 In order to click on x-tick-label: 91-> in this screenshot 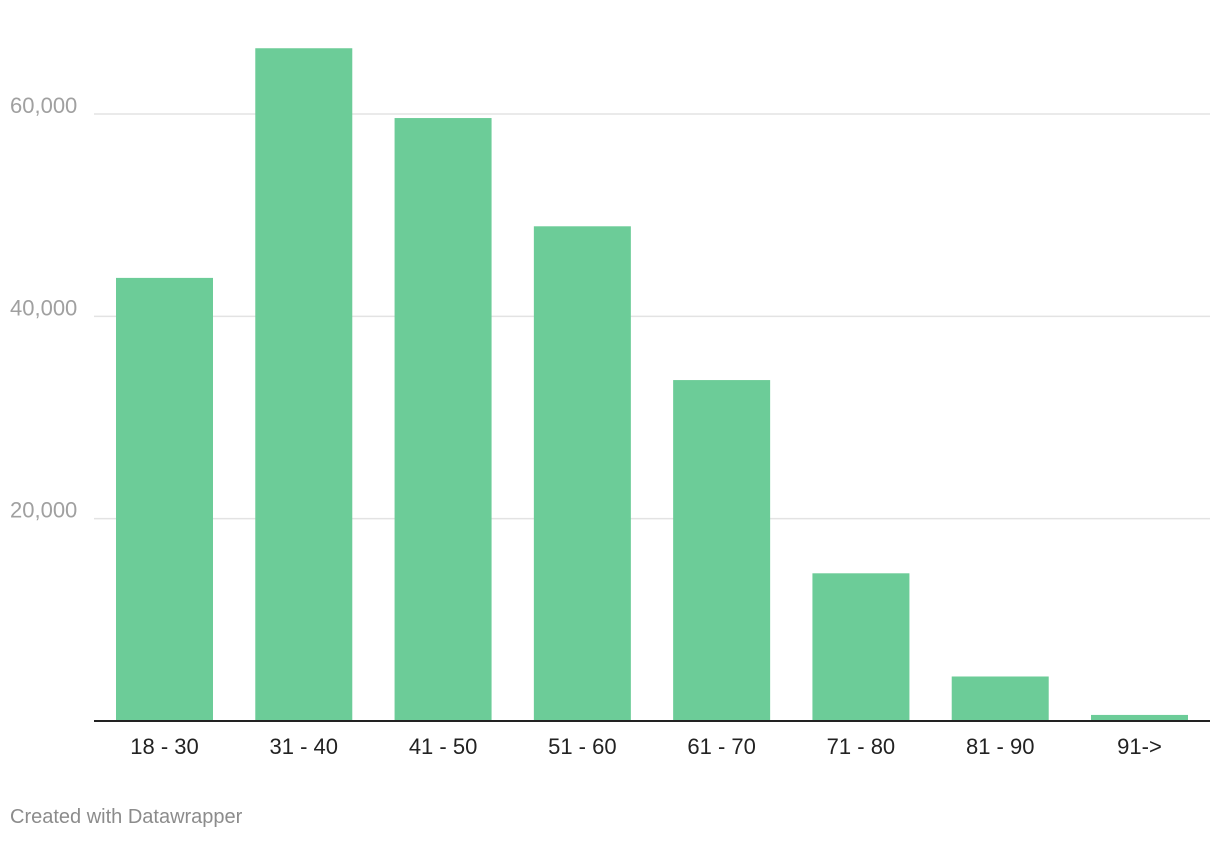, I will do `click(1139, 746)`.